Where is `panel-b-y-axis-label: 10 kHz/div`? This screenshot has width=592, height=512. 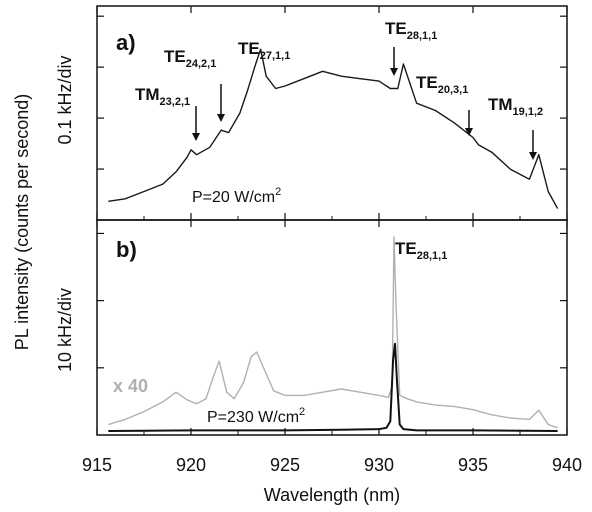
panel-b-y-axis-label: 10 kHz/div is located at coordinates (65, 330).